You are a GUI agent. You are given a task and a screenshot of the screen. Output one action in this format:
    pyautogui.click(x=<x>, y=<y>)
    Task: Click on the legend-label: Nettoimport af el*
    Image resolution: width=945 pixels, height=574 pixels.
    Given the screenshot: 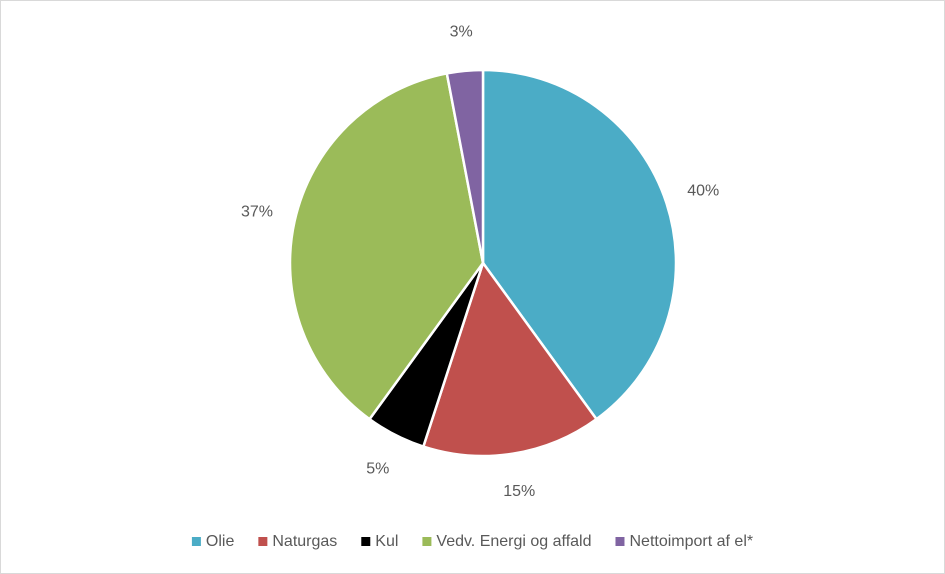 What is the action you would take?
    pyautogui.click(x=691, y=541)
    